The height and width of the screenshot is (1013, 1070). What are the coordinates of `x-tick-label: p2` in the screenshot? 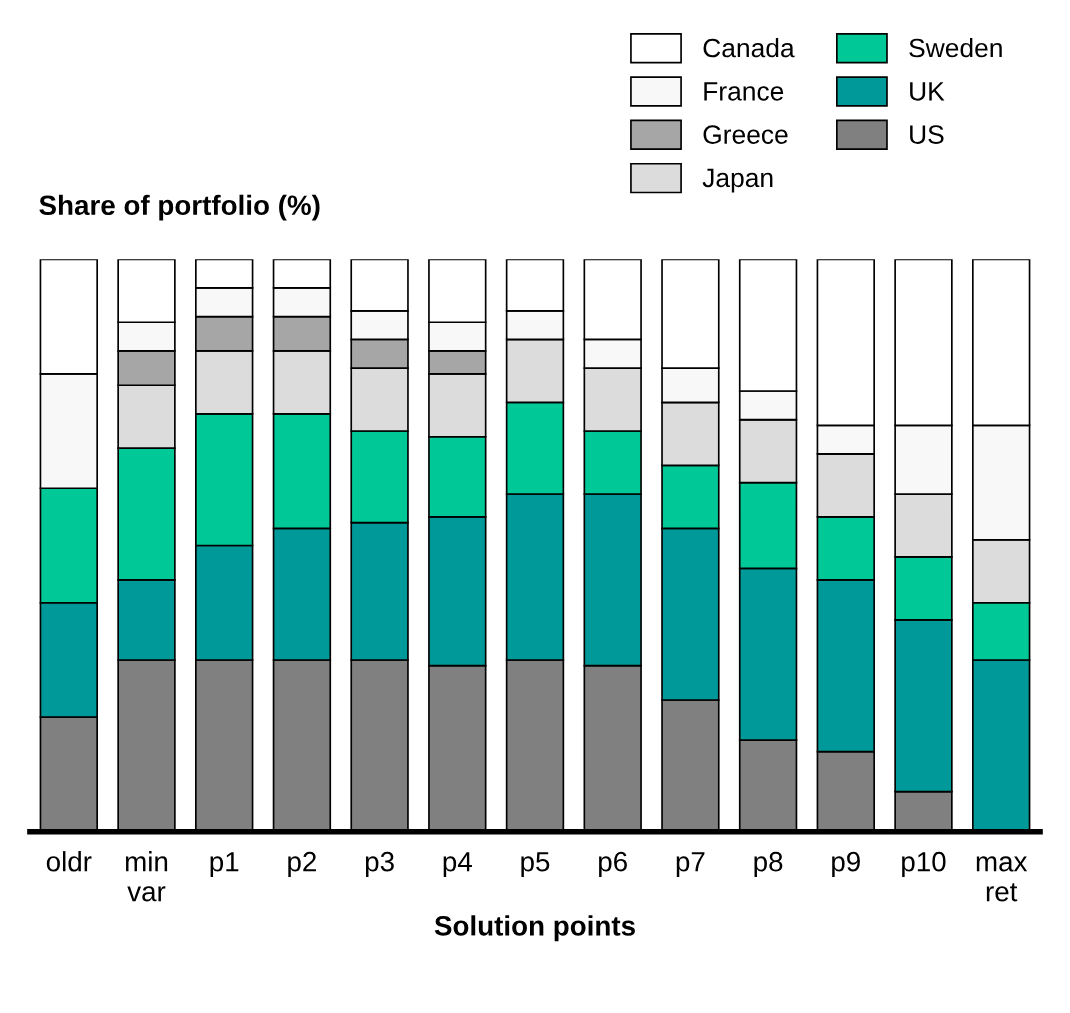 It's located at (302, 864).